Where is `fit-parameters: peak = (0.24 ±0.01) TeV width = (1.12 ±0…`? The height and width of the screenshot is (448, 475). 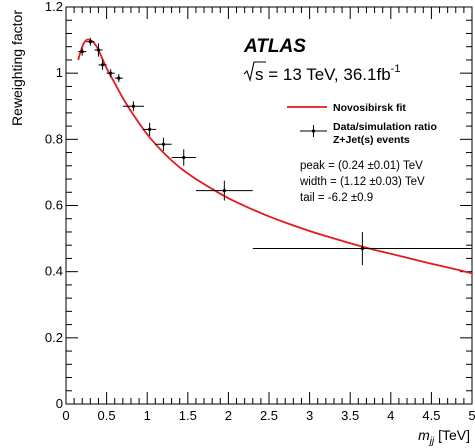 fit-parameters: peak = (0.24 ±0.01) TeV width = (1.12 ±0… is located at coordinates (362, 182).